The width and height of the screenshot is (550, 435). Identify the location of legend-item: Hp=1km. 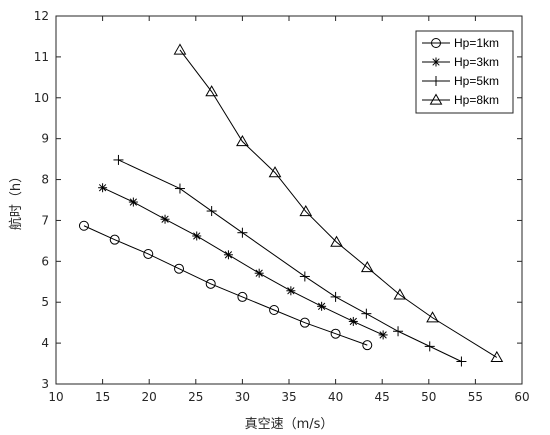
(460, 43).